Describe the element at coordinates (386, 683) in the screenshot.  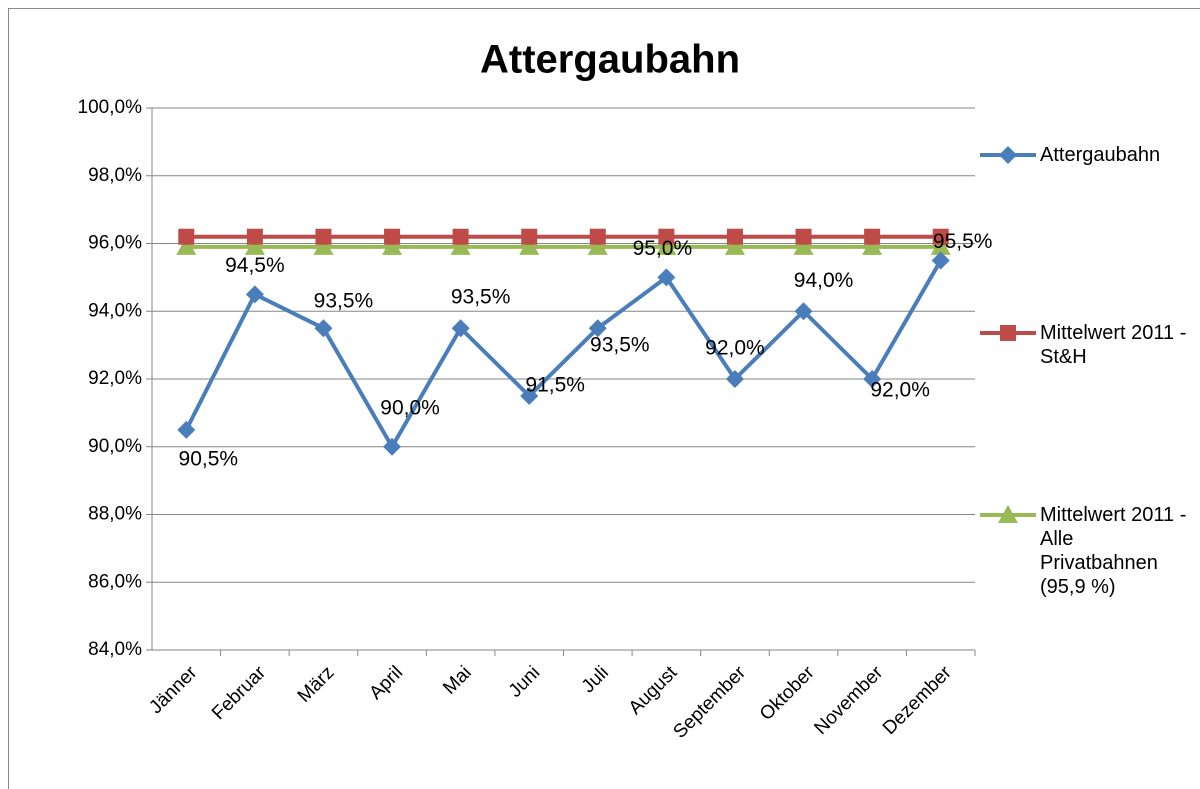
I see `x-tick-label: April` at that location.